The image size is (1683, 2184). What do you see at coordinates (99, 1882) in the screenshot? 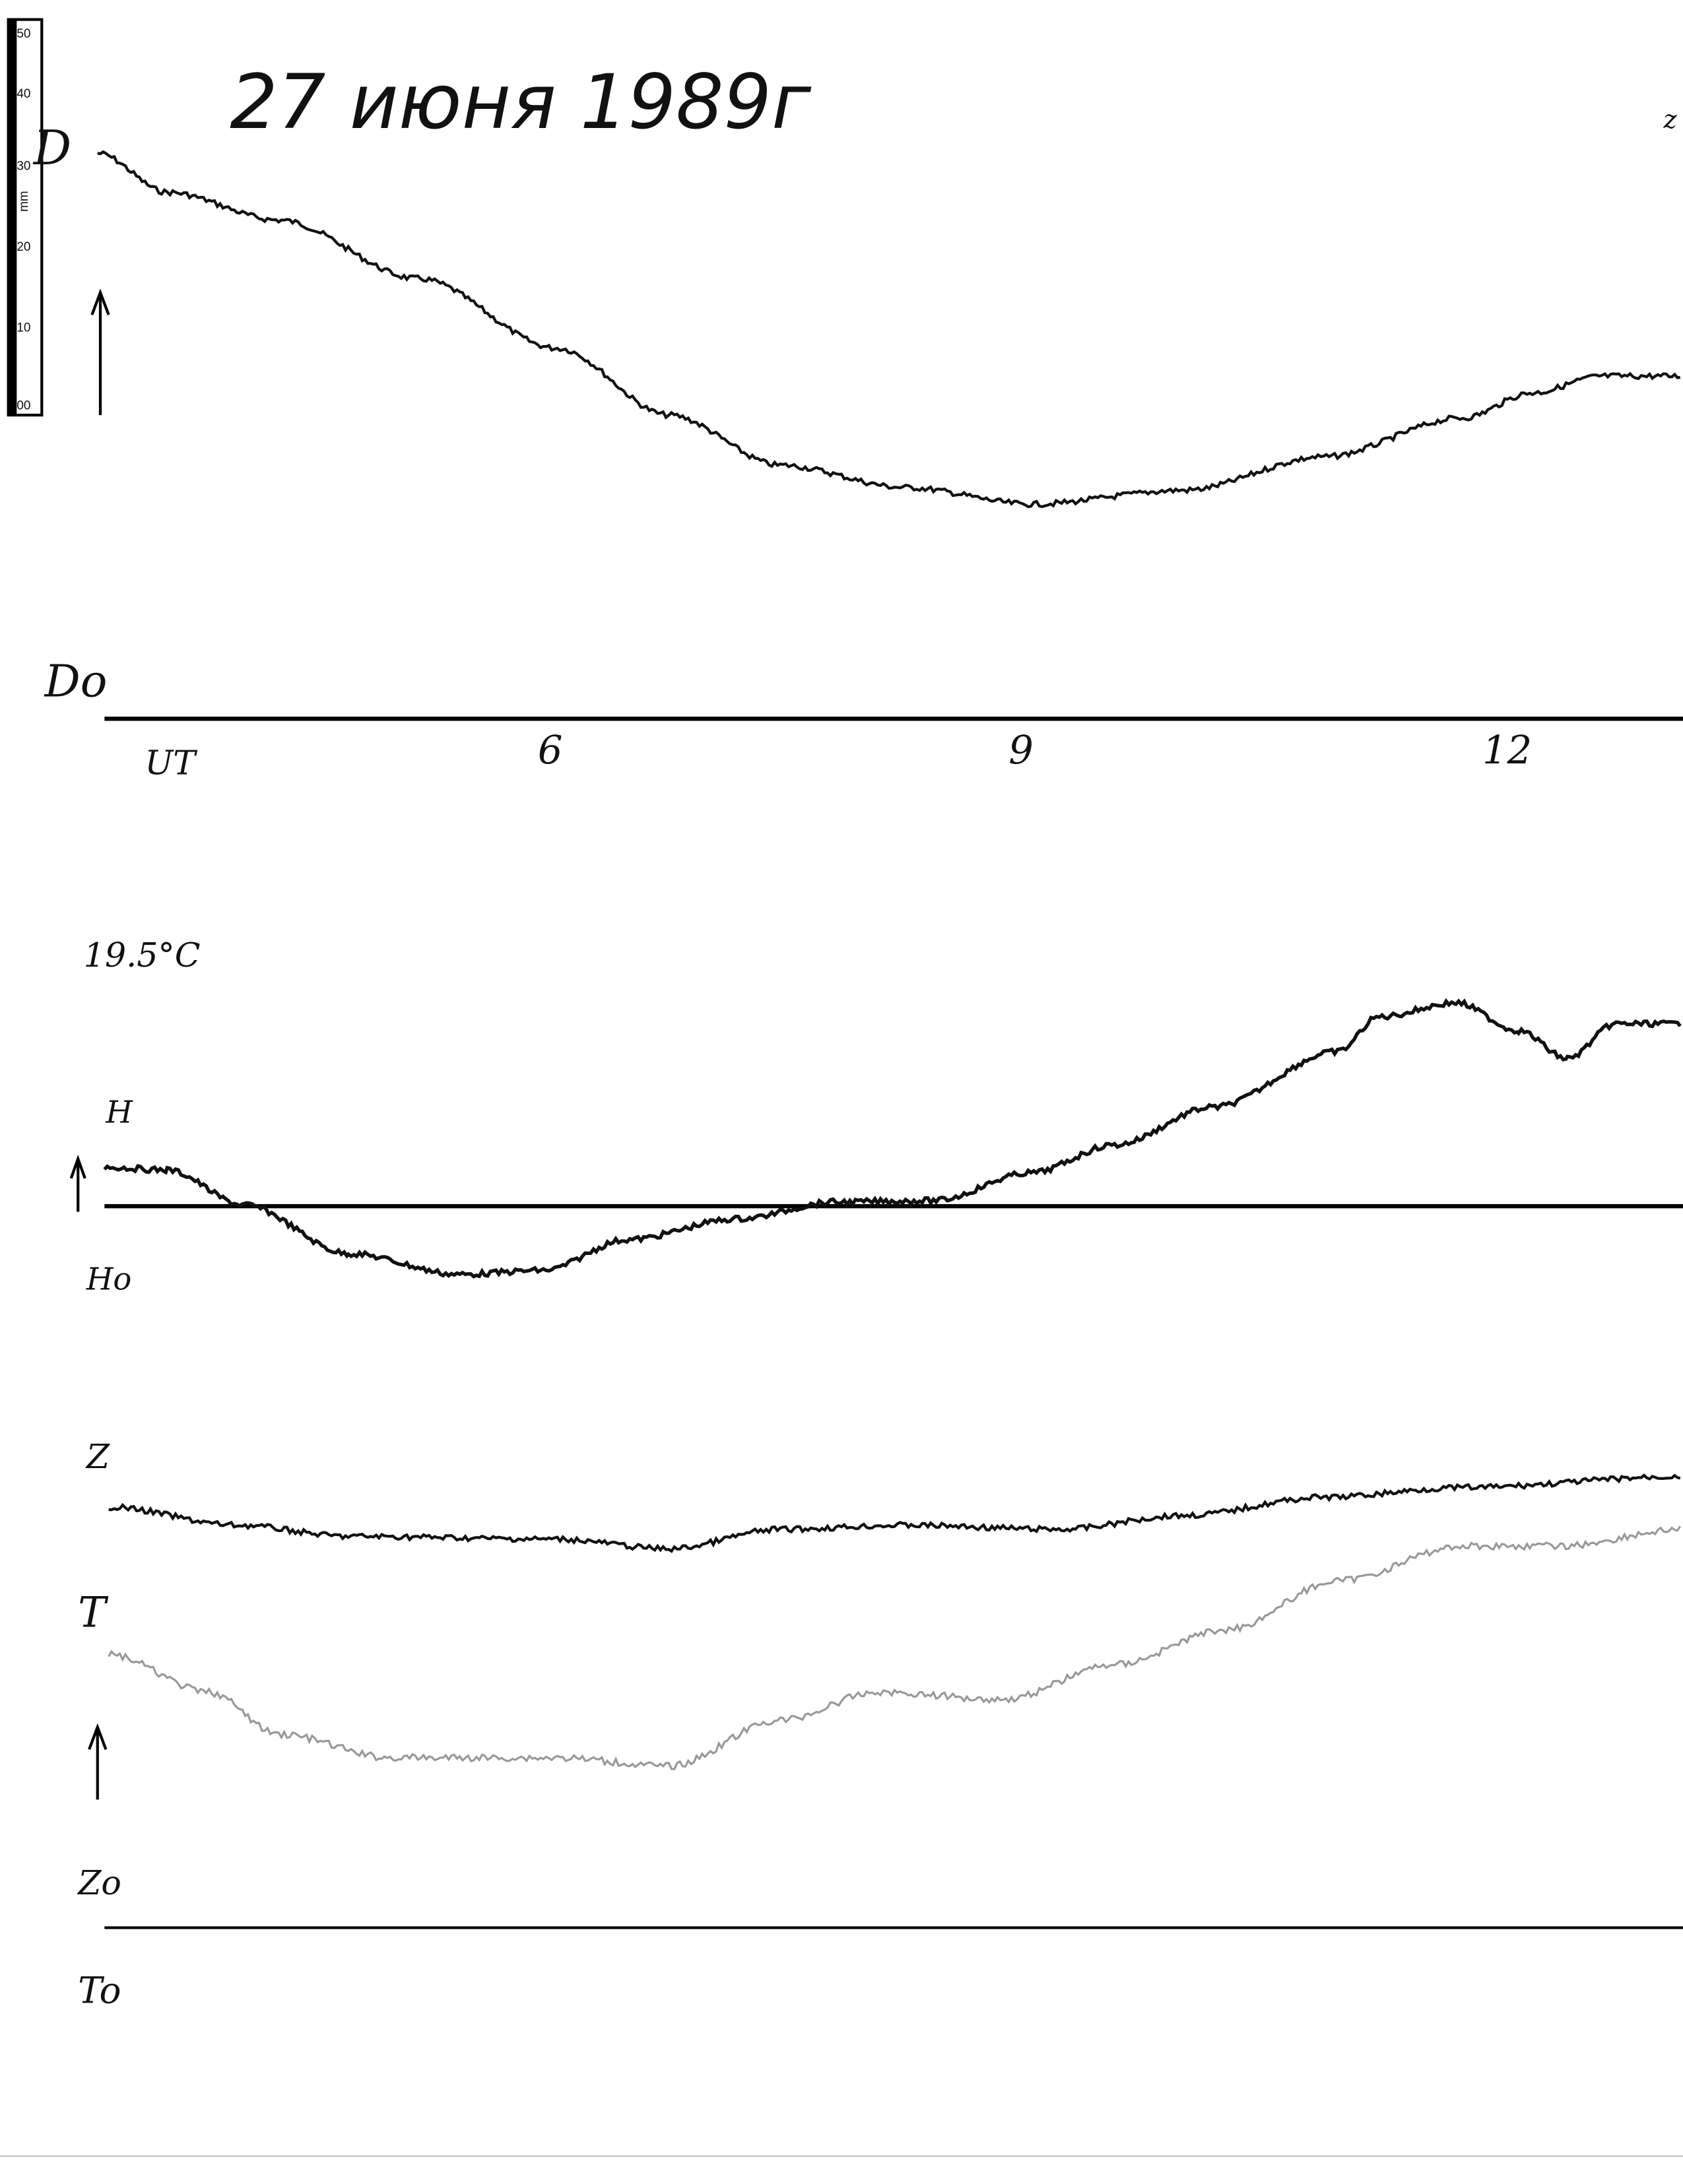
I see `baseline-label: Zo` at bounding box center [99, 1882].